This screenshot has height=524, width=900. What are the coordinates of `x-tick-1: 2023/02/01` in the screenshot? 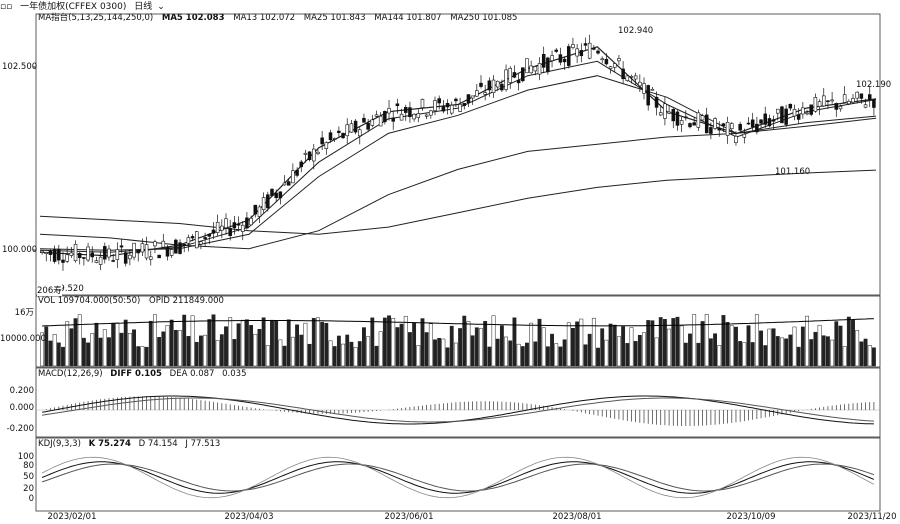 It's located at (72, 517).